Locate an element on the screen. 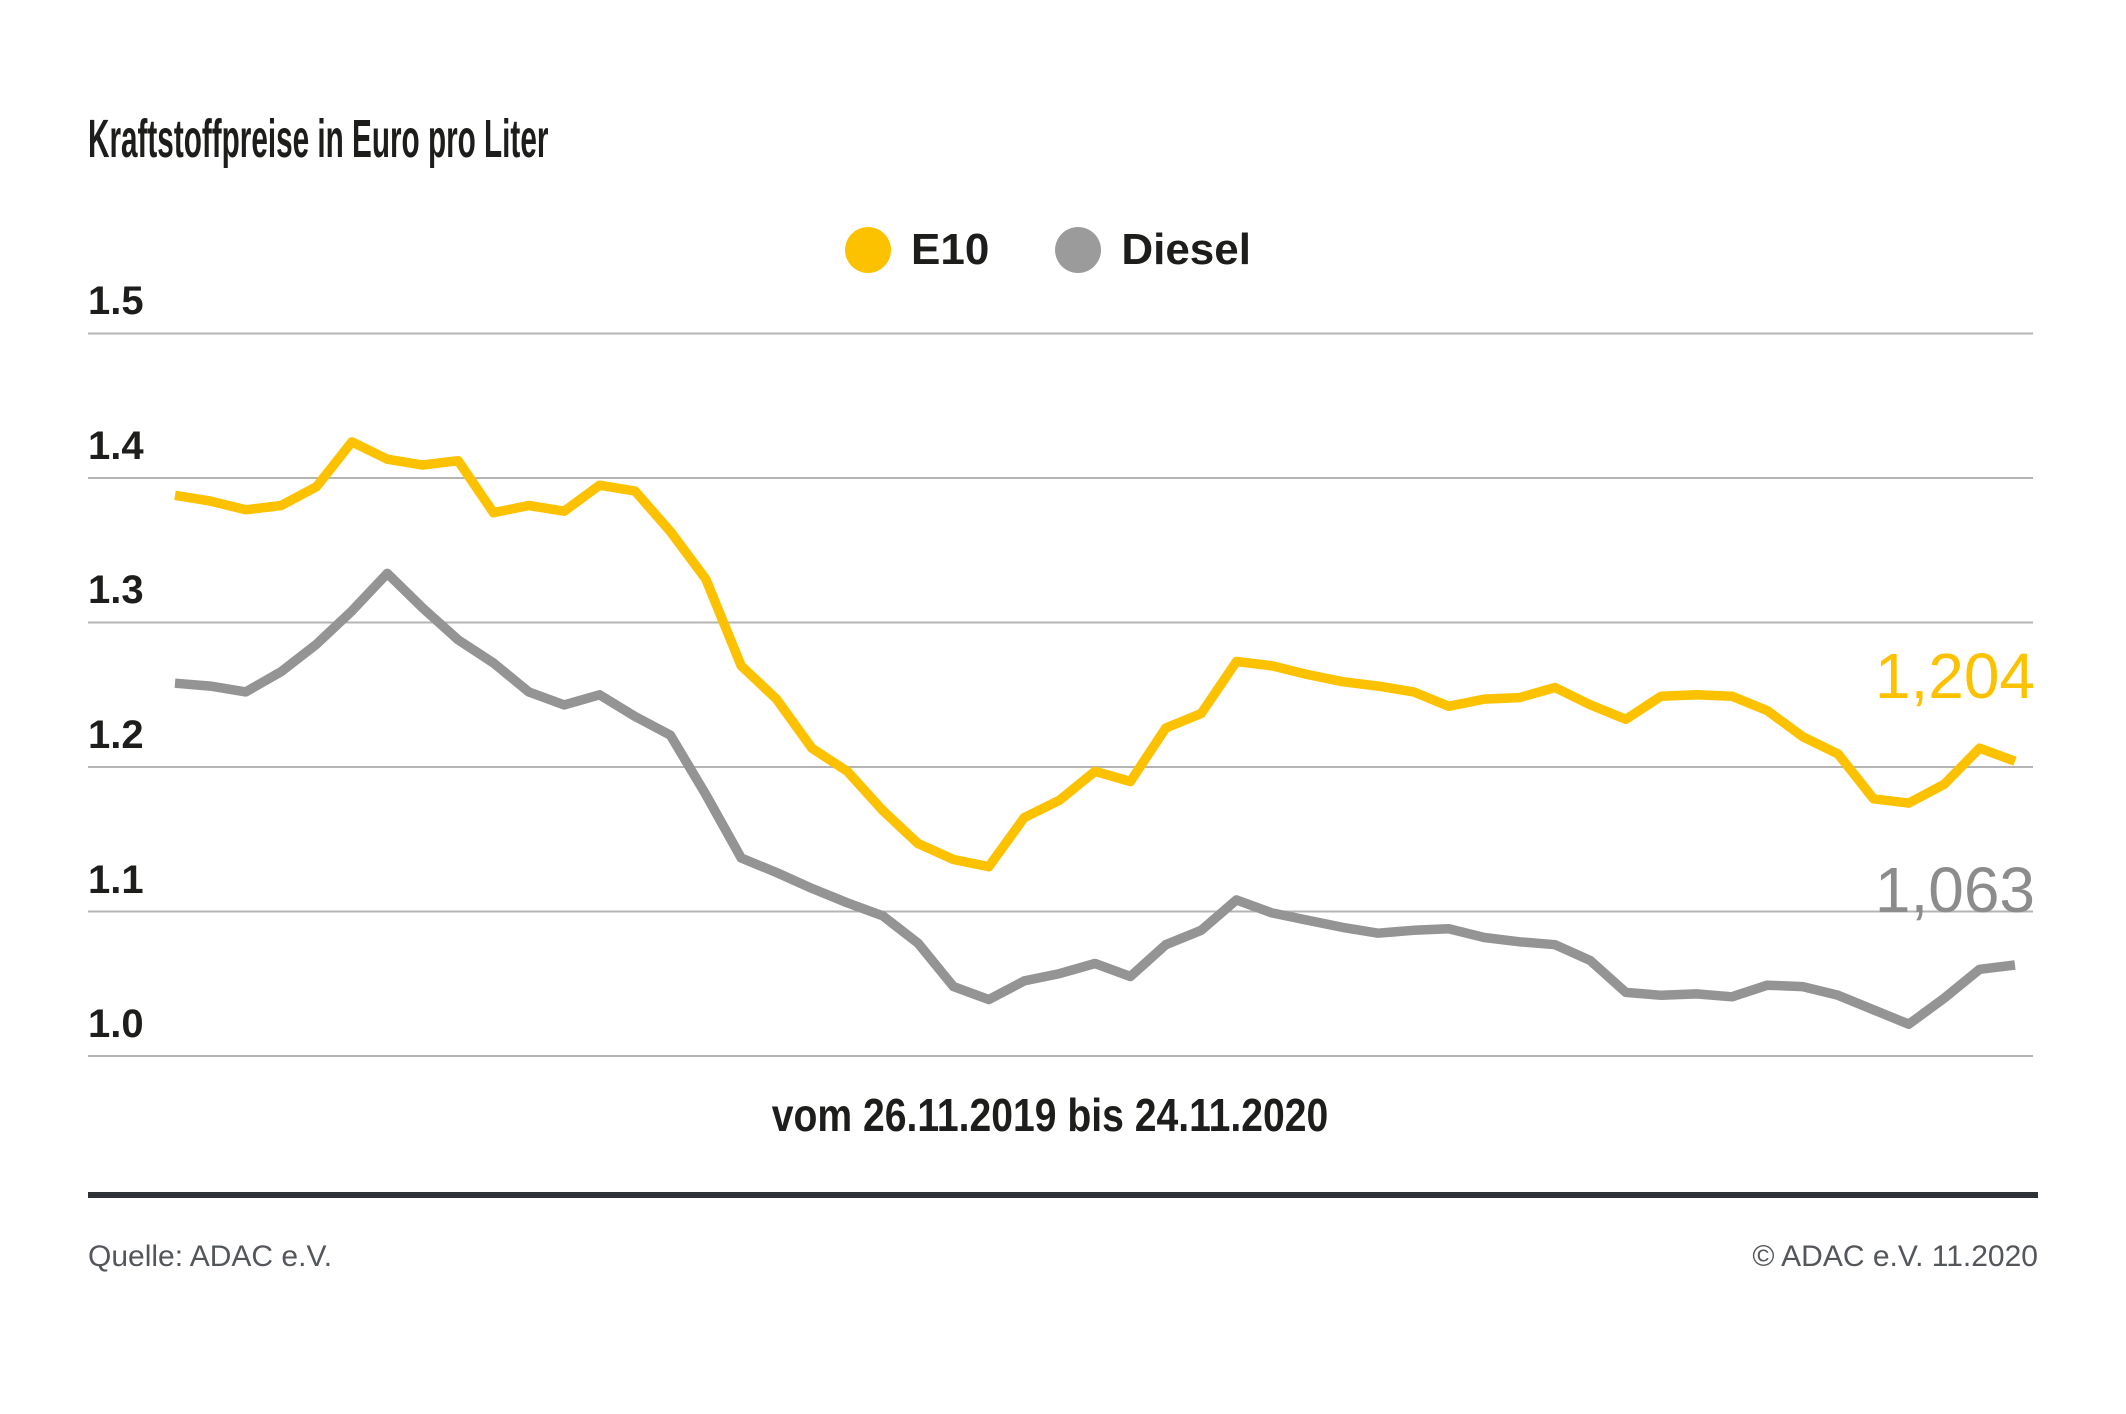  y-tick-label-1-0: 1.0 is located at coordinates (116, 1024).